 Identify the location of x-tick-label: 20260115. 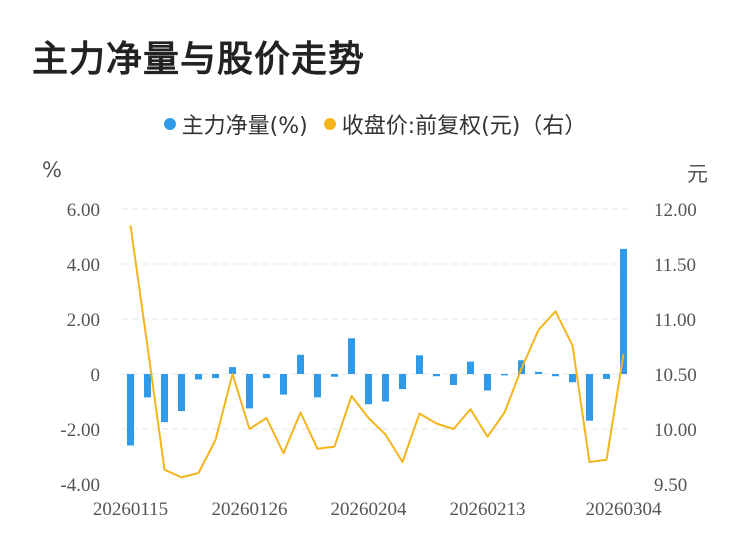
(130, 509).